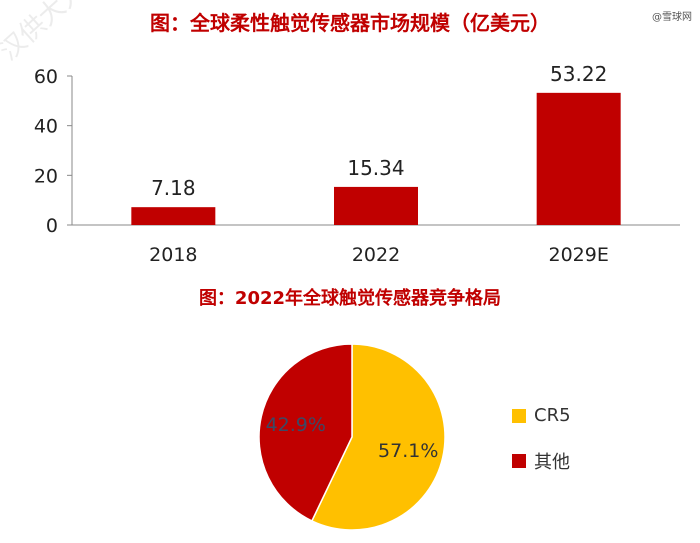  What do you see at coordinates (296, 425) in the screenshot?
I see `pie-slice-label: 42.9%` at bounding box center [296, 425].